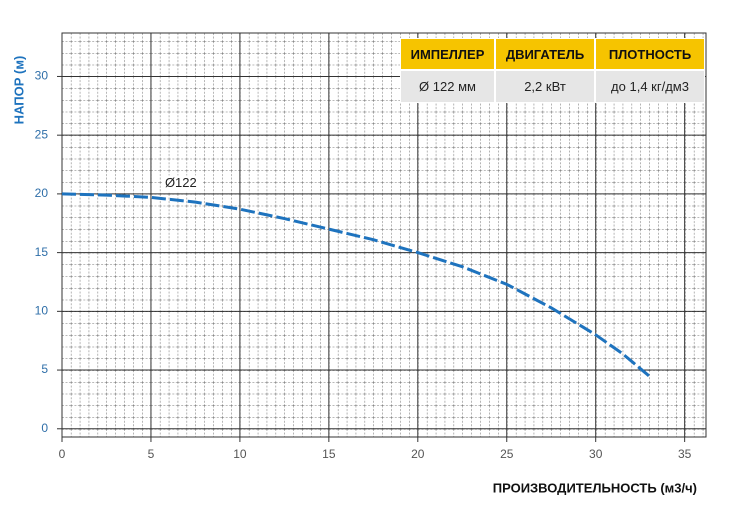 The width and height of the screenshot is (742, 523). I want to click on x-tick-label: 25, so click(507, 454).